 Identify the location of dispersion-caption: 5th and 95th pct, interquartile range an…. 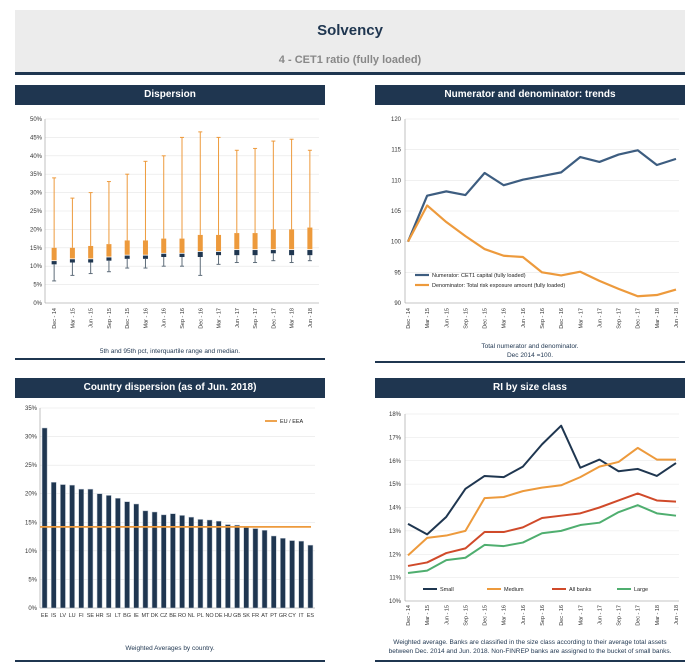
(170, 351).